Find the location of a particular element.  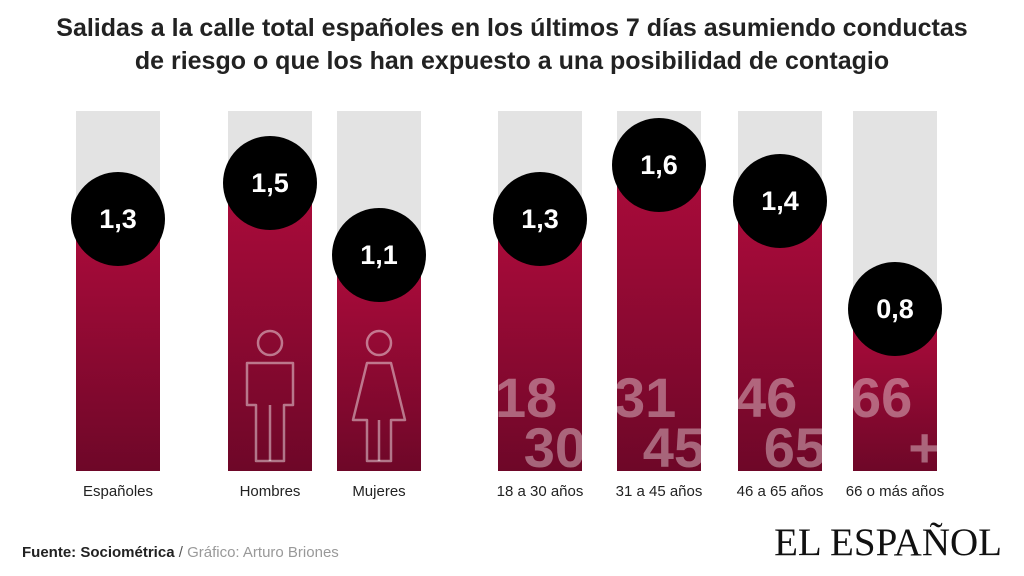

data-label: 1,5 is located at coordinates (270, 183).